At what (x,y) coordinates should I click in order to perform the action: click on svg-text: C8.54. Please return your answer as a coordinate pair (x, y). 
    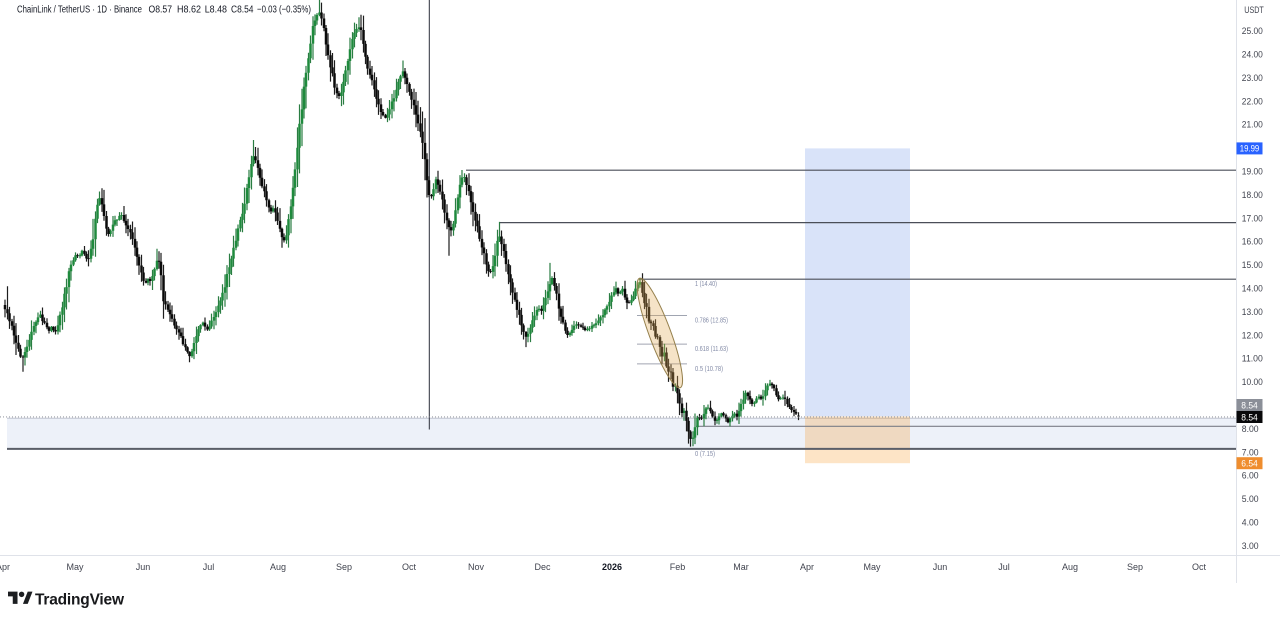
    Looking at the image, I should click on (242, 9).